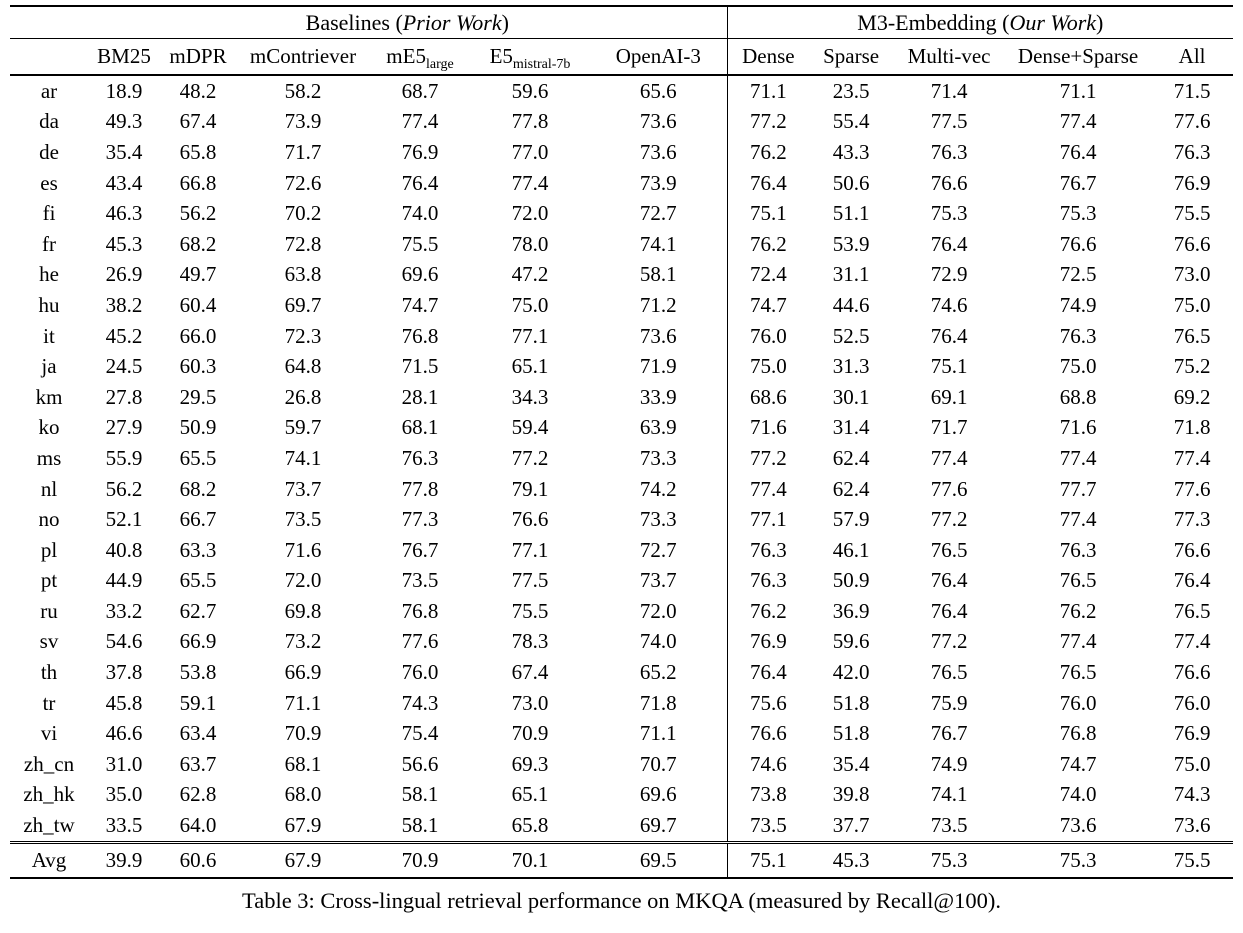  What do you see at coordinates (49, 151) in the screenshot?
I see `language-label: de` at bounding box center [49, 151].